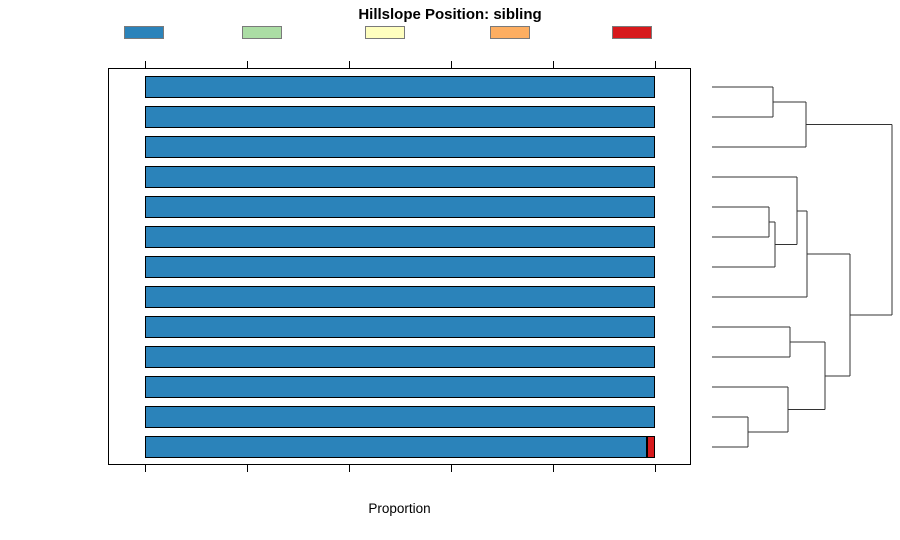 This screenshot has height=540, width=900. Describe the element at coordinates (650, 447) in the screenshot. I see `bar-segment-summit` at that location.